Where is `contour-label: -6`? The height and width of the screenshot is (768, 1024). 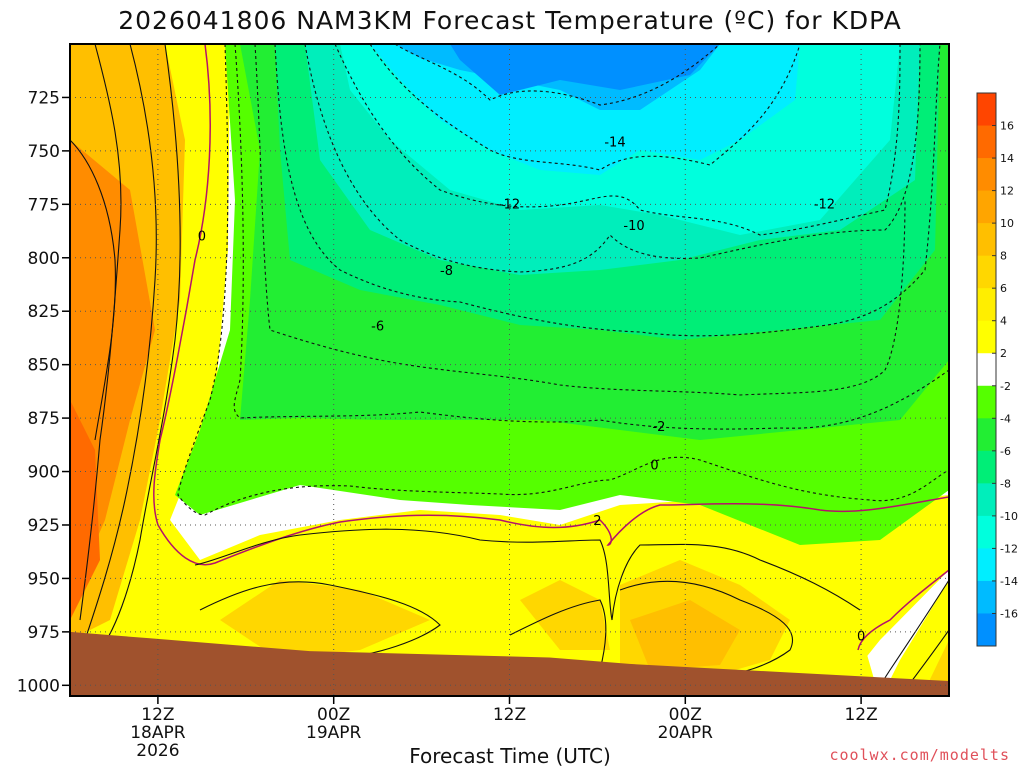 contour-label: -6 is located at coordinates (377, 326).